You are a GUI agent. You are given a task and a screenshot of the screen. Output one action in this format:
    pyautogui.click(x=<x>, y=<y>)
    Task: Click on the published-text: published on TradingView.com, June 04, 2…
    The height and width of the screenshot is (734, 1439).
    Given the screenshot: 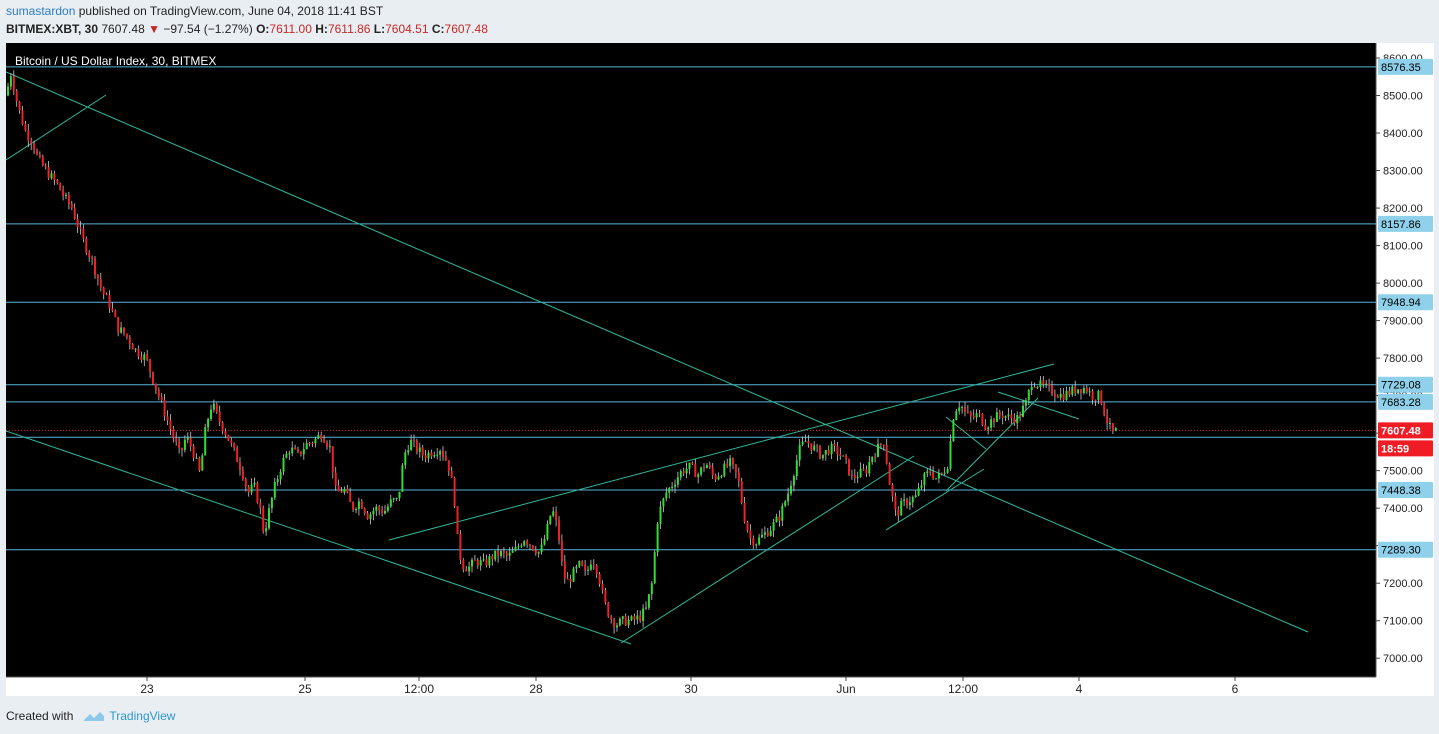 What is the action you would take?
    pyautogui.click(x=231, y=11)
    